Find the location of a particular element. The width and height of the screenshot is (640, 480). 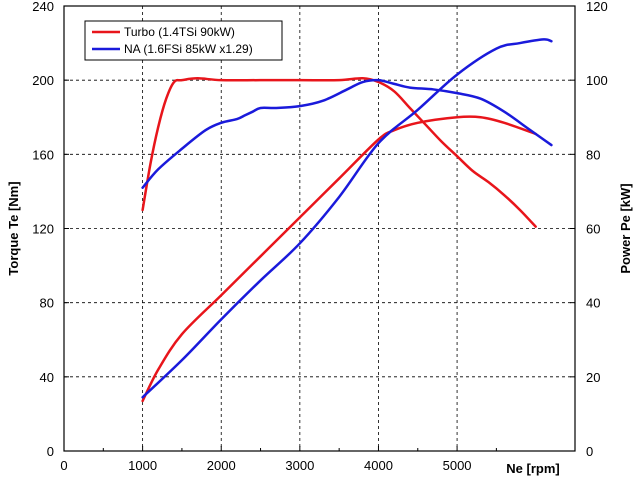

x-tick-label: 2000 is located at coordinates (221, 465).